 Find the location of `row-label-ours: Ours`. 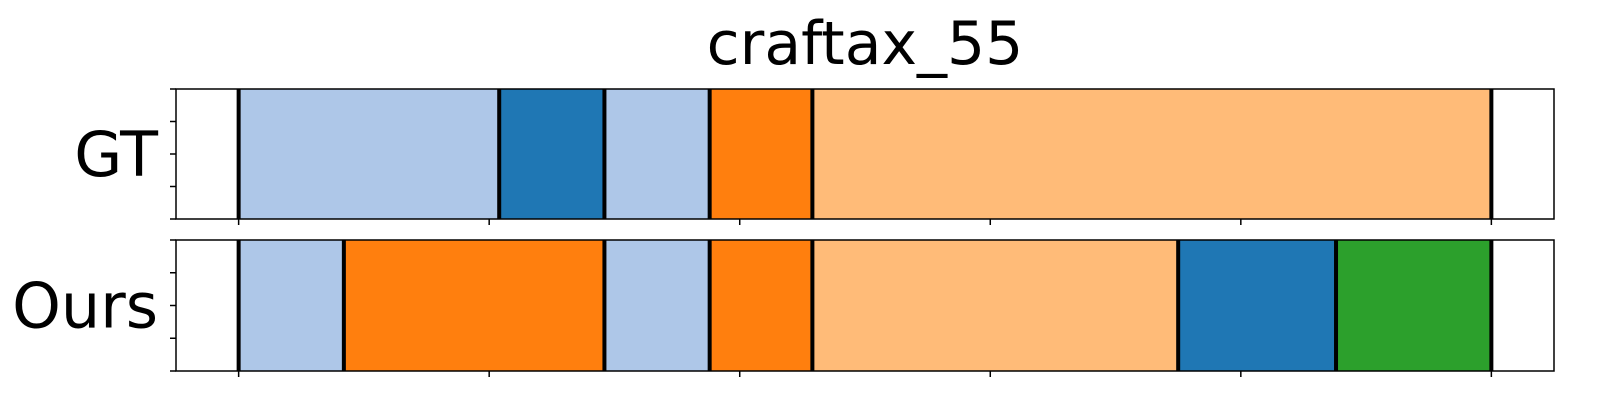

row-label-ours: Ours is located at coordinates (85, 306).